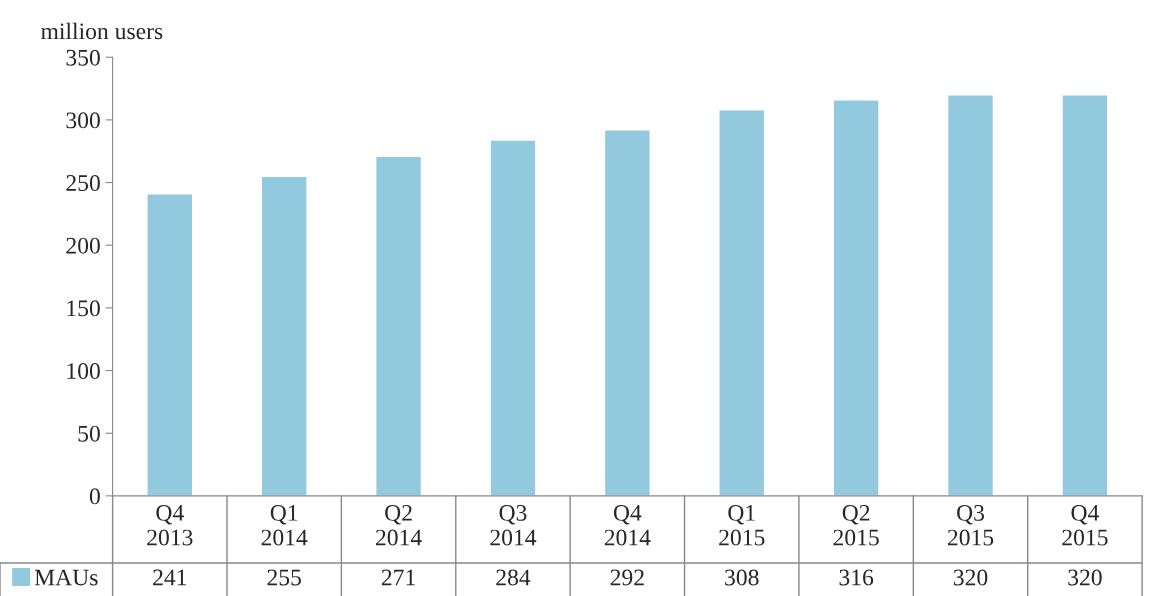 This screenshot has width=1149, height=596. What do you see at coordinates (83, 308) in the screenshot?
I see `y-tick-label: 150` at bounding box center [83, 308].